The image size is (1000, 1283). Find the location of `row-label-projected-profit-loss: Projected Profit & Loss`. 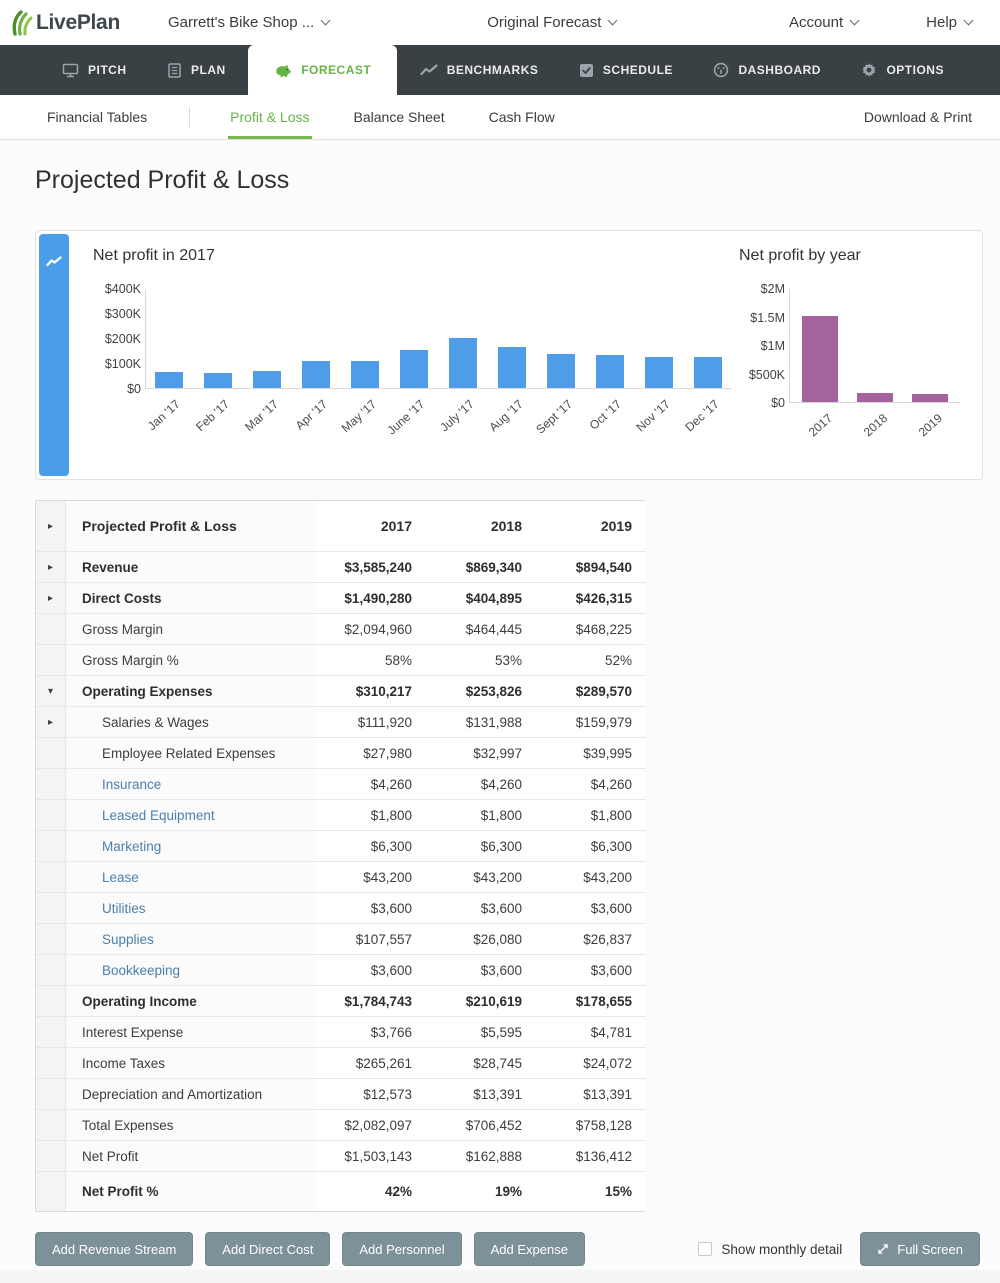

row-label-projected-profit-loss: Projected Profit & Loss is located at coordinates (191, 526).